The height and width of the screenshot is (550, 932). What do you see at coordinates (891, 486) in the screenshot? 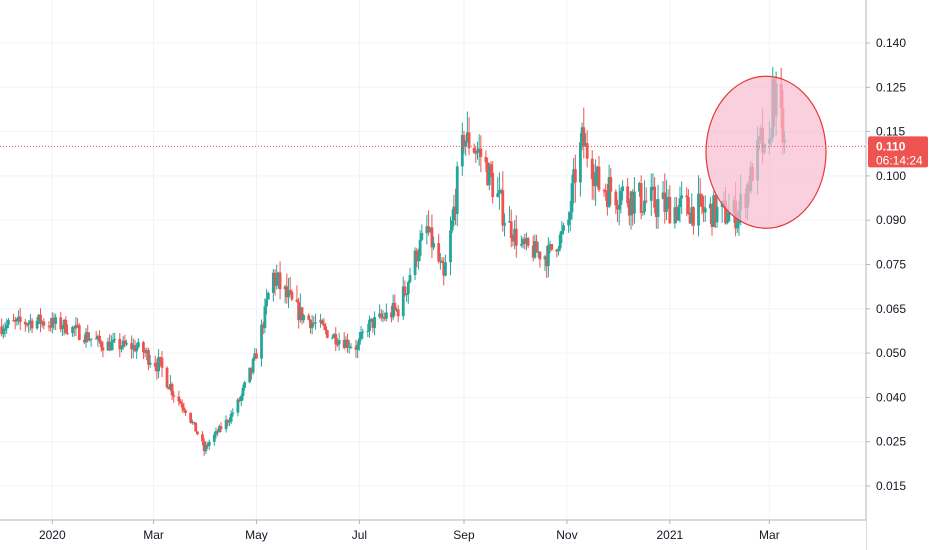
I see `price-tick-label: 0.015` at bounding box center [891, 486].